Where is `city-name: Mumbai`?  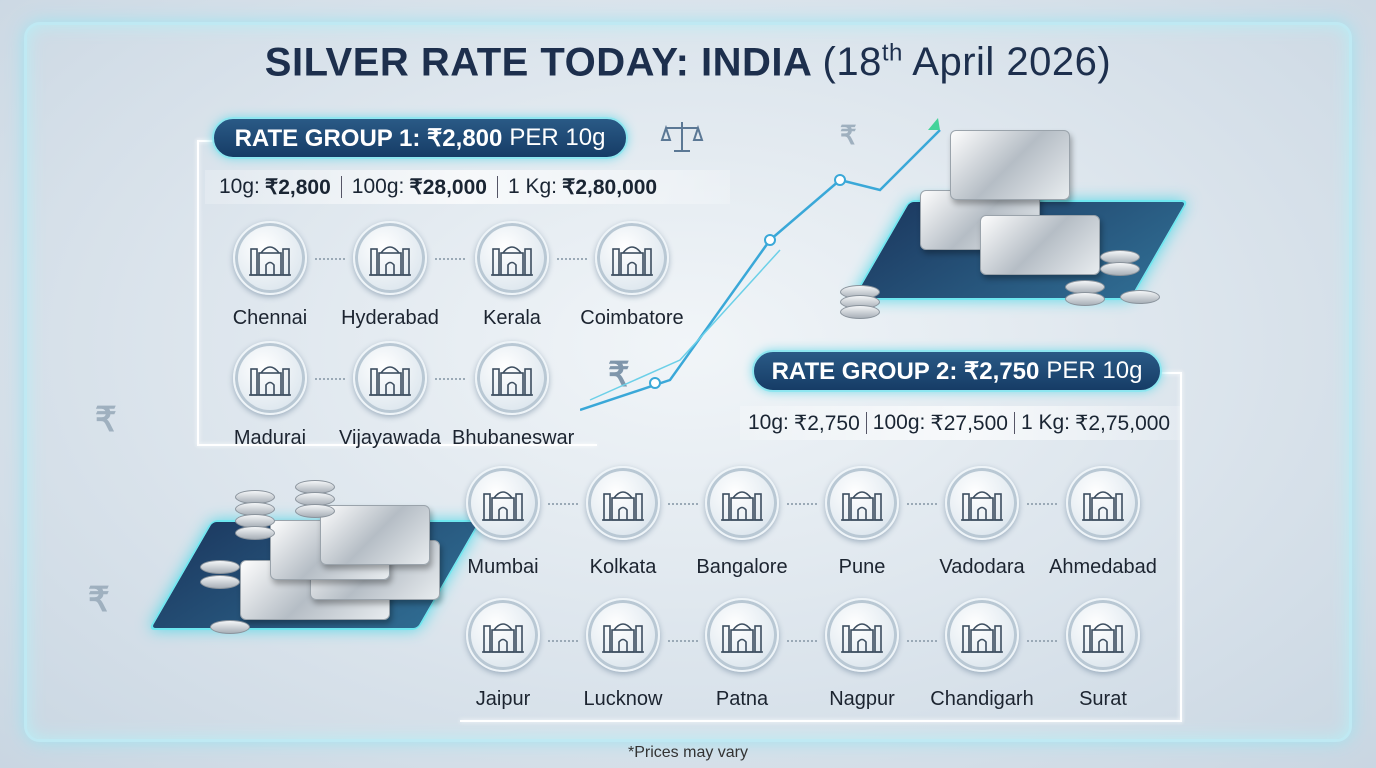
city-name: Mumbai is located at coordinates (503, 567).